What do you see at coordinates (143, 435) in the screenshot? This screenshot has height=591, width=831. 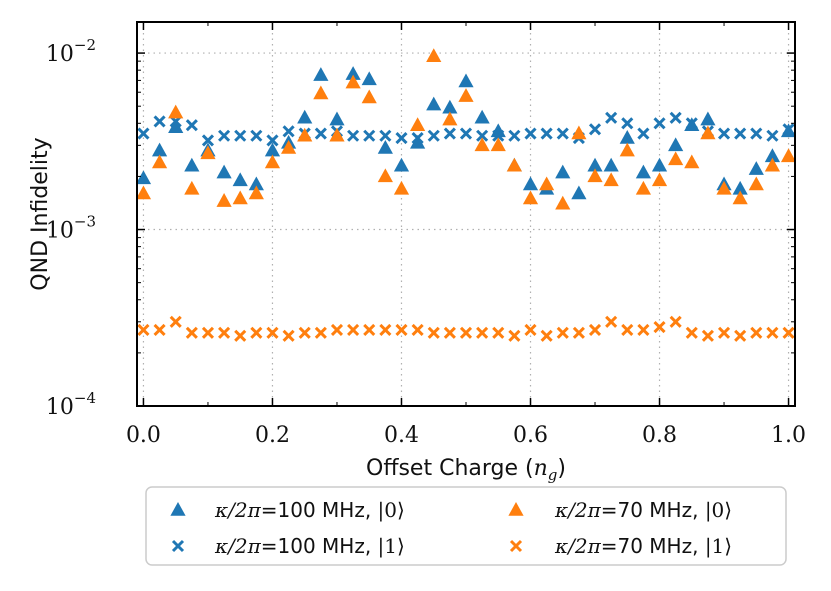 I see `x-tick-label: 0.0` at bounding box center [143, 435].